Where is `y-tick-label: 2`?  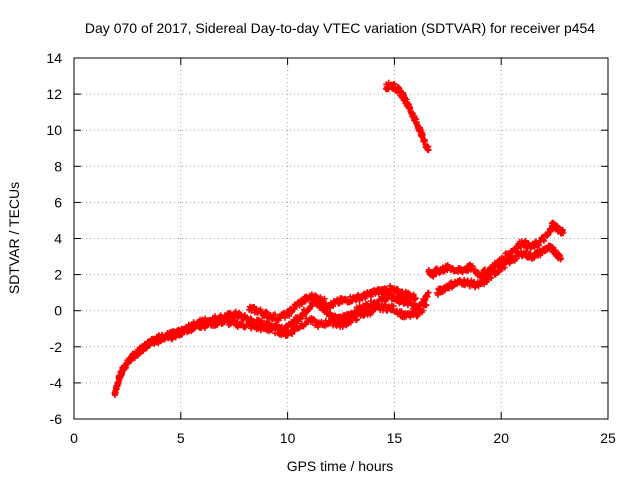 y-tick-label: 2 is located at coordinates (58, 275).